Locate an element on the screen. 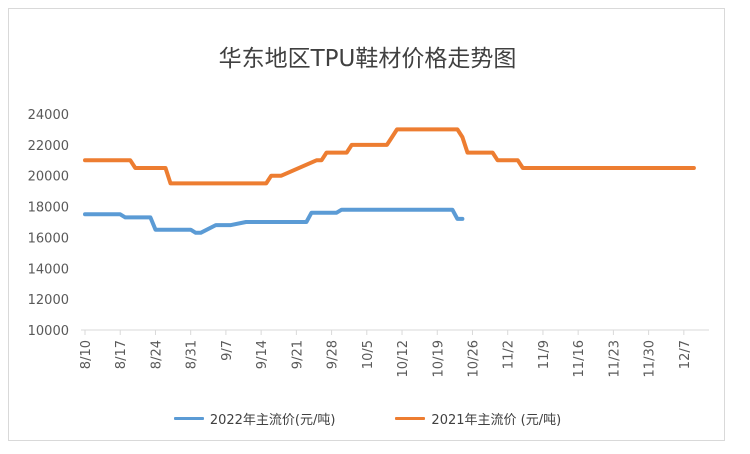 The image size is (750, 454). x-tick-label: 9/28 is located at coordinates (333, 354).